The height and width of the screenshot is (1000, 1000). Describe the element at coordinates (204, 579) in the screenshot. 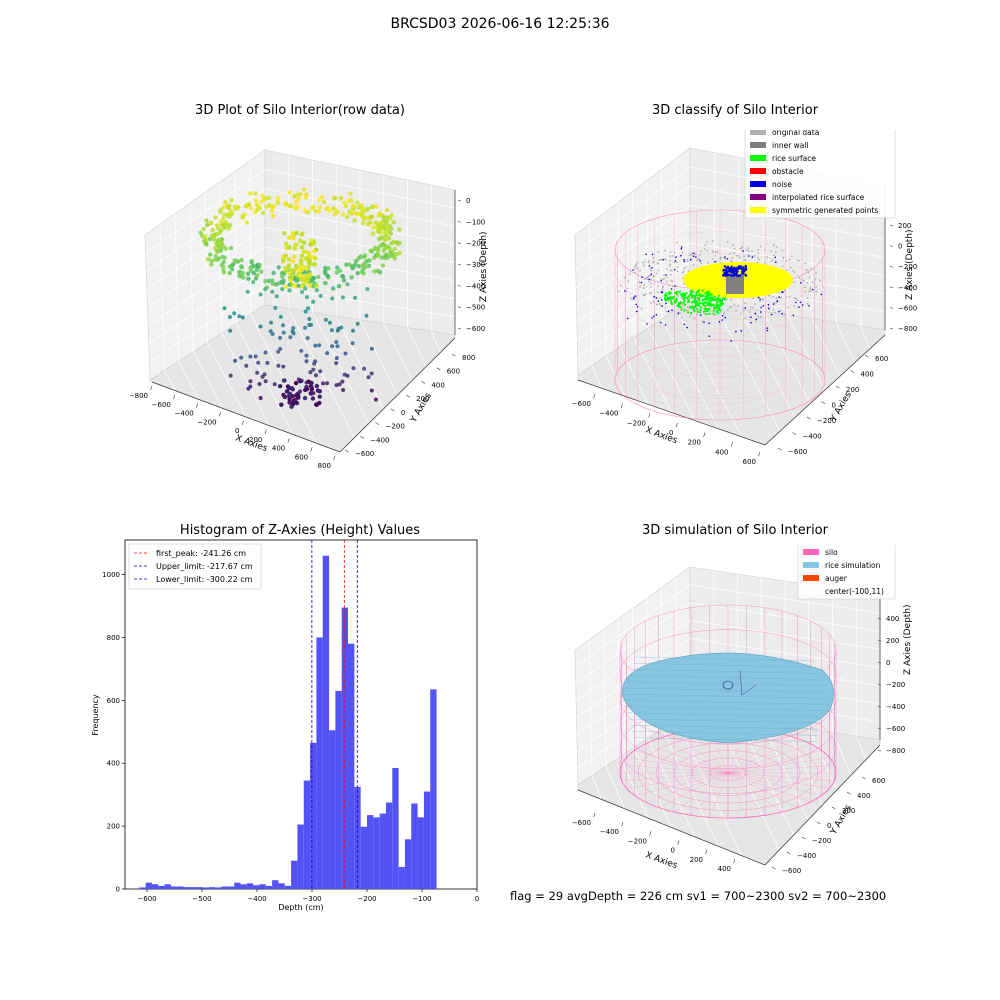

I see `legend-label: Lower_limit: -300.22 cm` at that location.